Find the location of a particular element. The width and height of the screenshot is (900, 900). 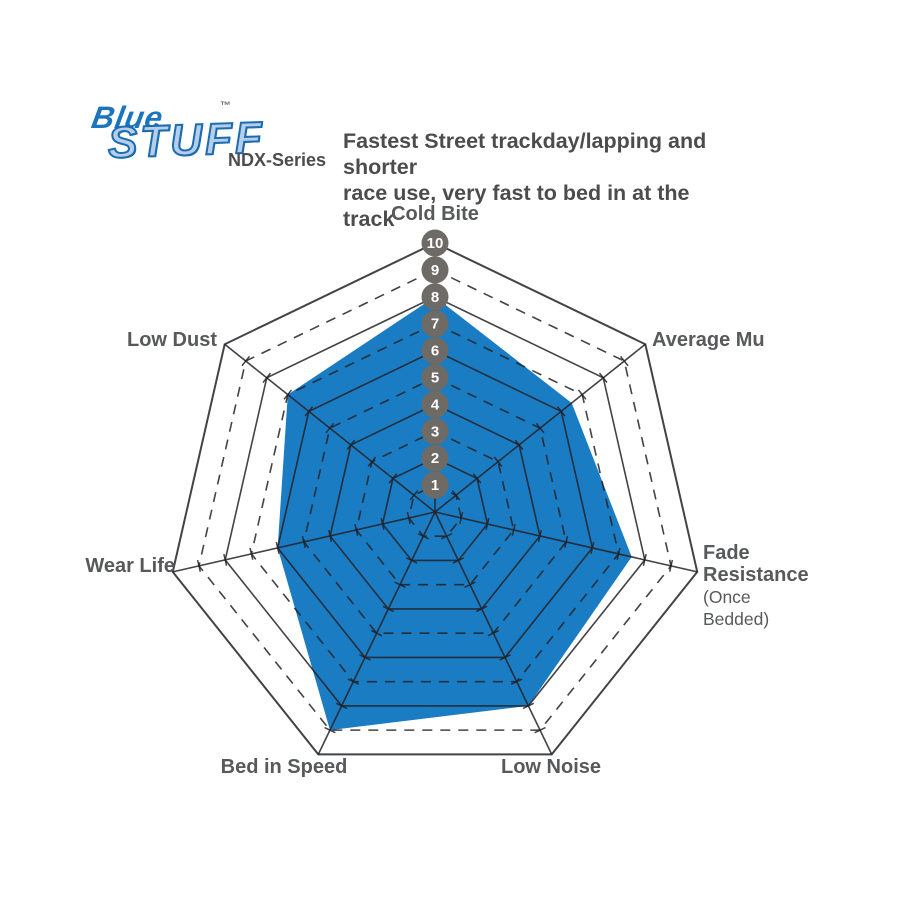

scale-badge-number: 2 is located at coordinates (435, 458).